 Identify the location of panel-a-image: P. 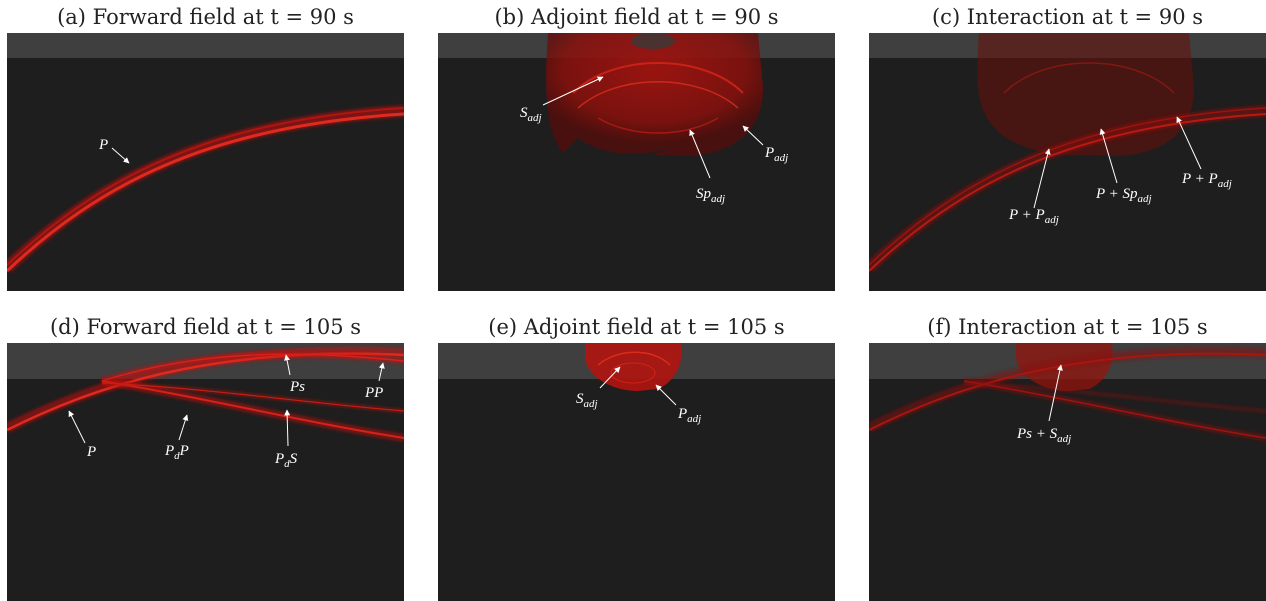
(205, 162).